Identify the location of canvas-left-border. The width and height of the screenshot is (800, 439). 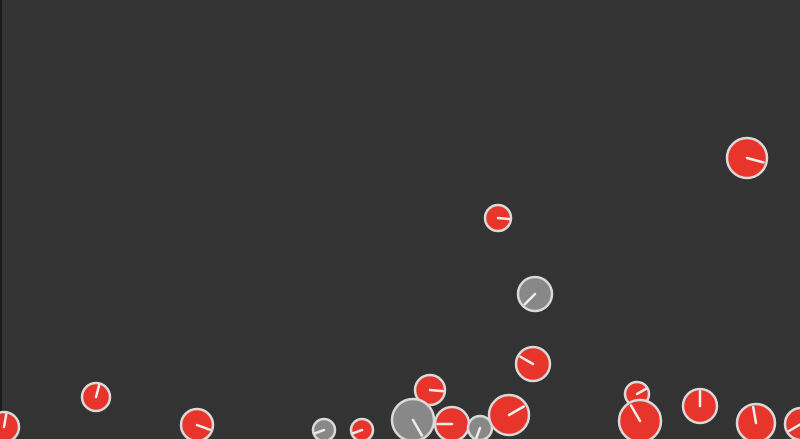
(1, 219).